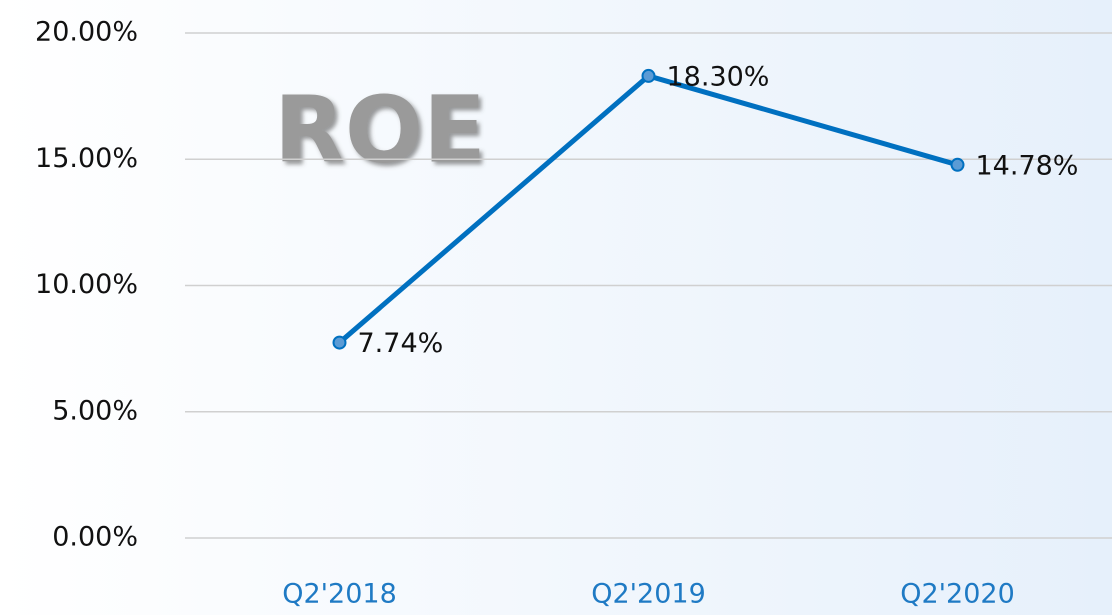 The image size is (1112, 615). Describe the element at coordinates (86, 32) in the screenshot. I see `y-tick-label: 20.00%` at that location.